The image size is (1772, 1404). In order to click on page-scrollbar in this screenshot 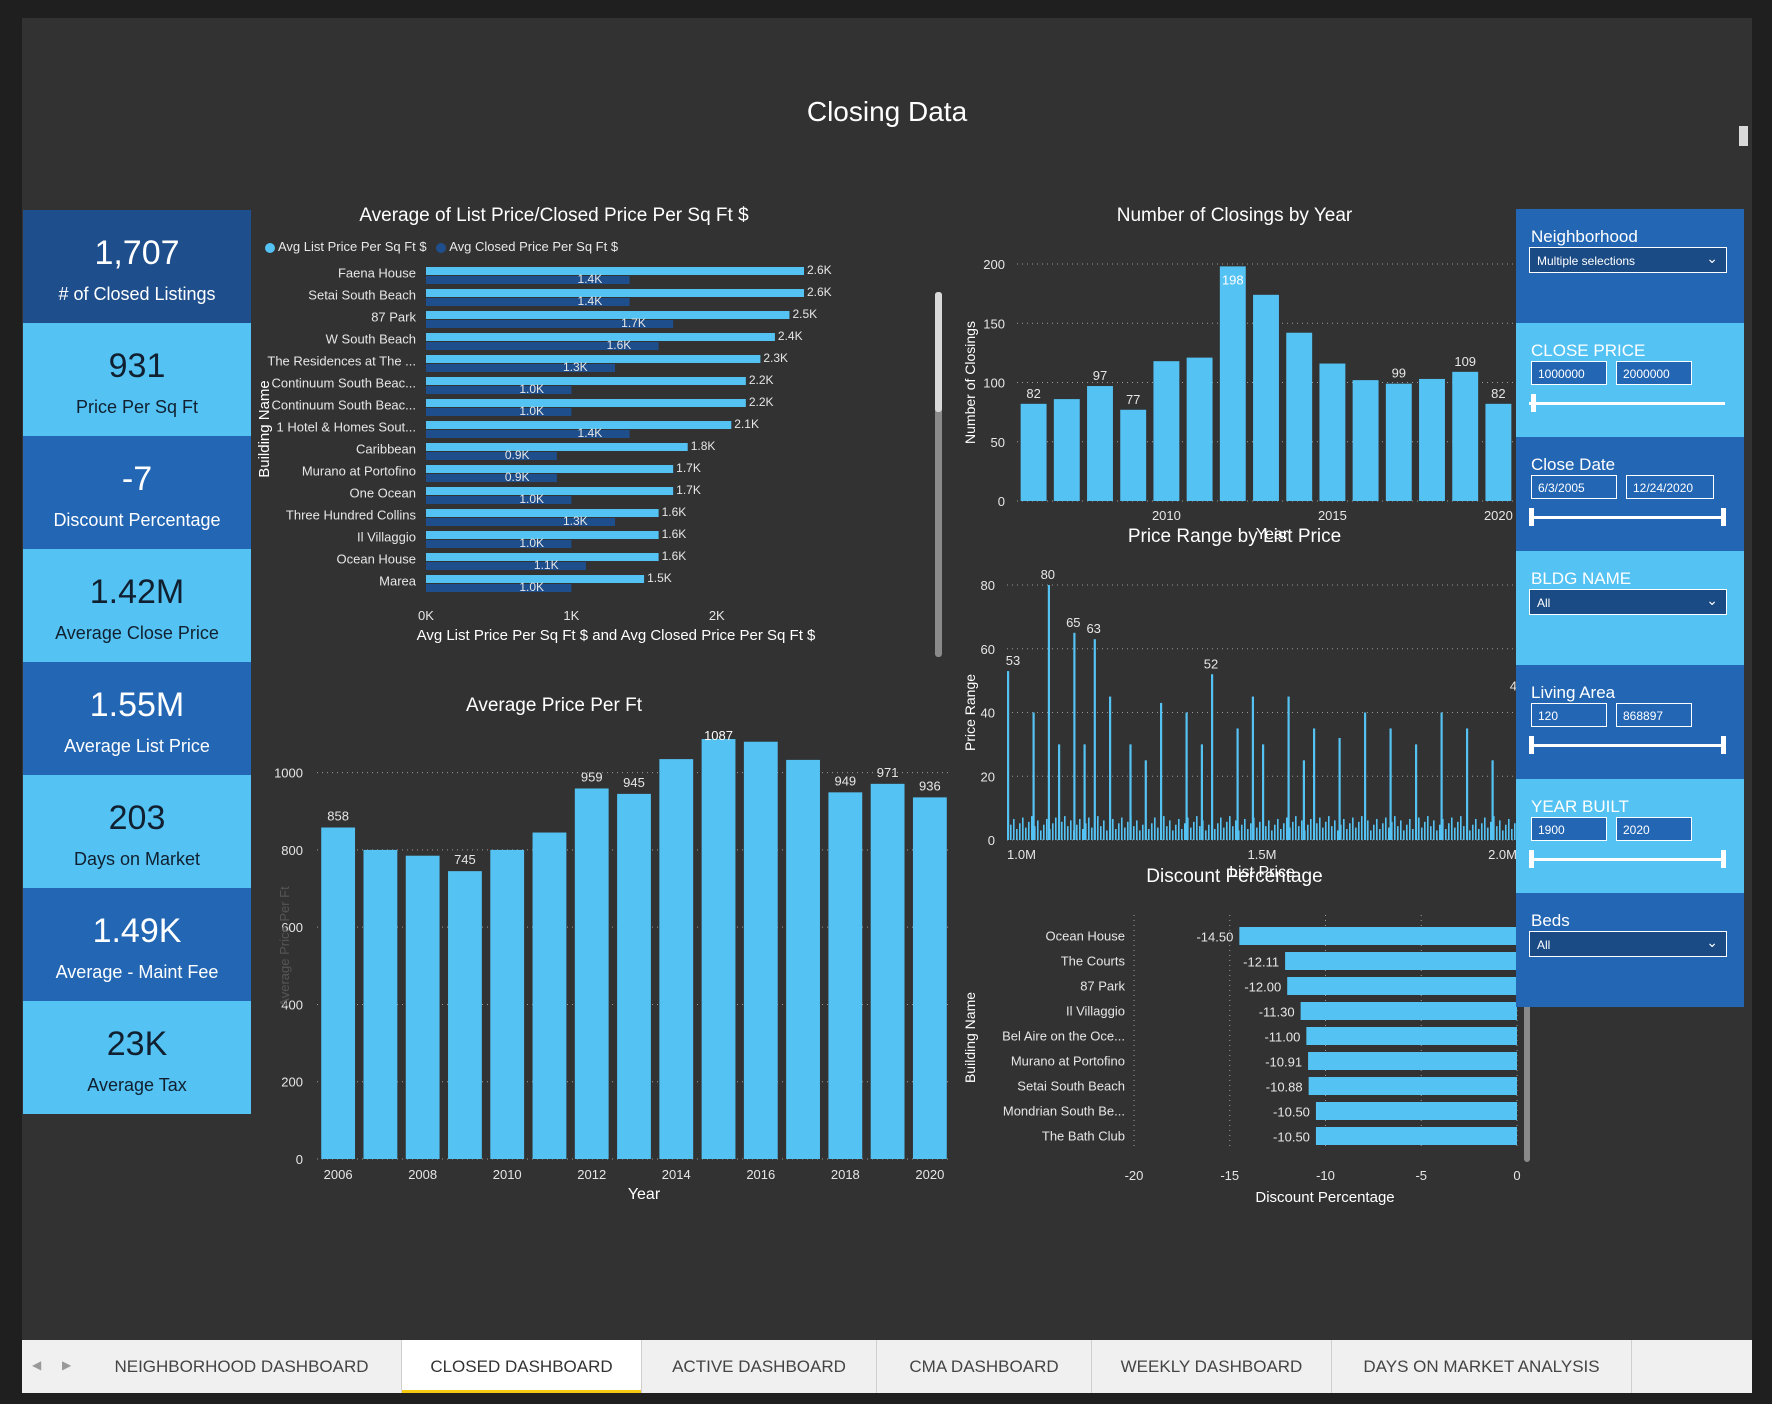, I will do `click(1743, 136)`.